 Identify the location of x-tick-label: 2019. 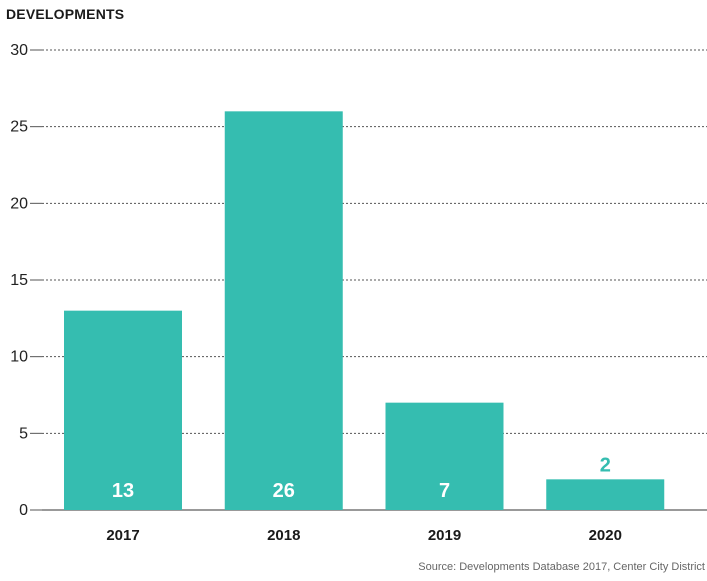
(444, 535).